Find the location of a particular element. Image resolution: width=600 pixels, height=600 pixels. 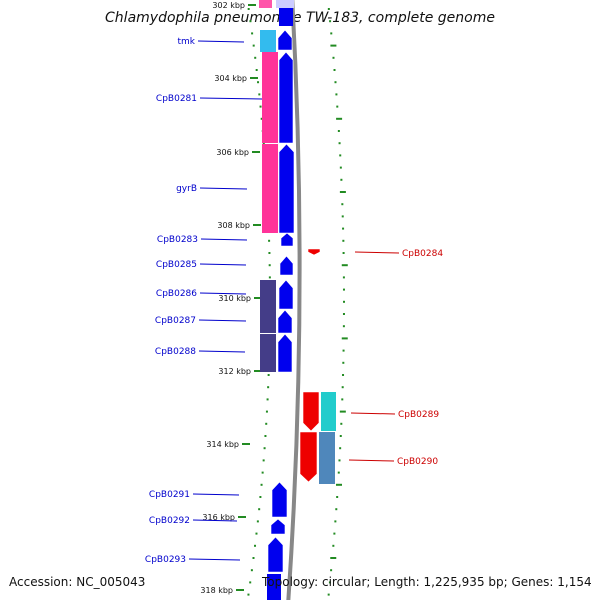

gene-block-top is located at coordinates (285, 4).